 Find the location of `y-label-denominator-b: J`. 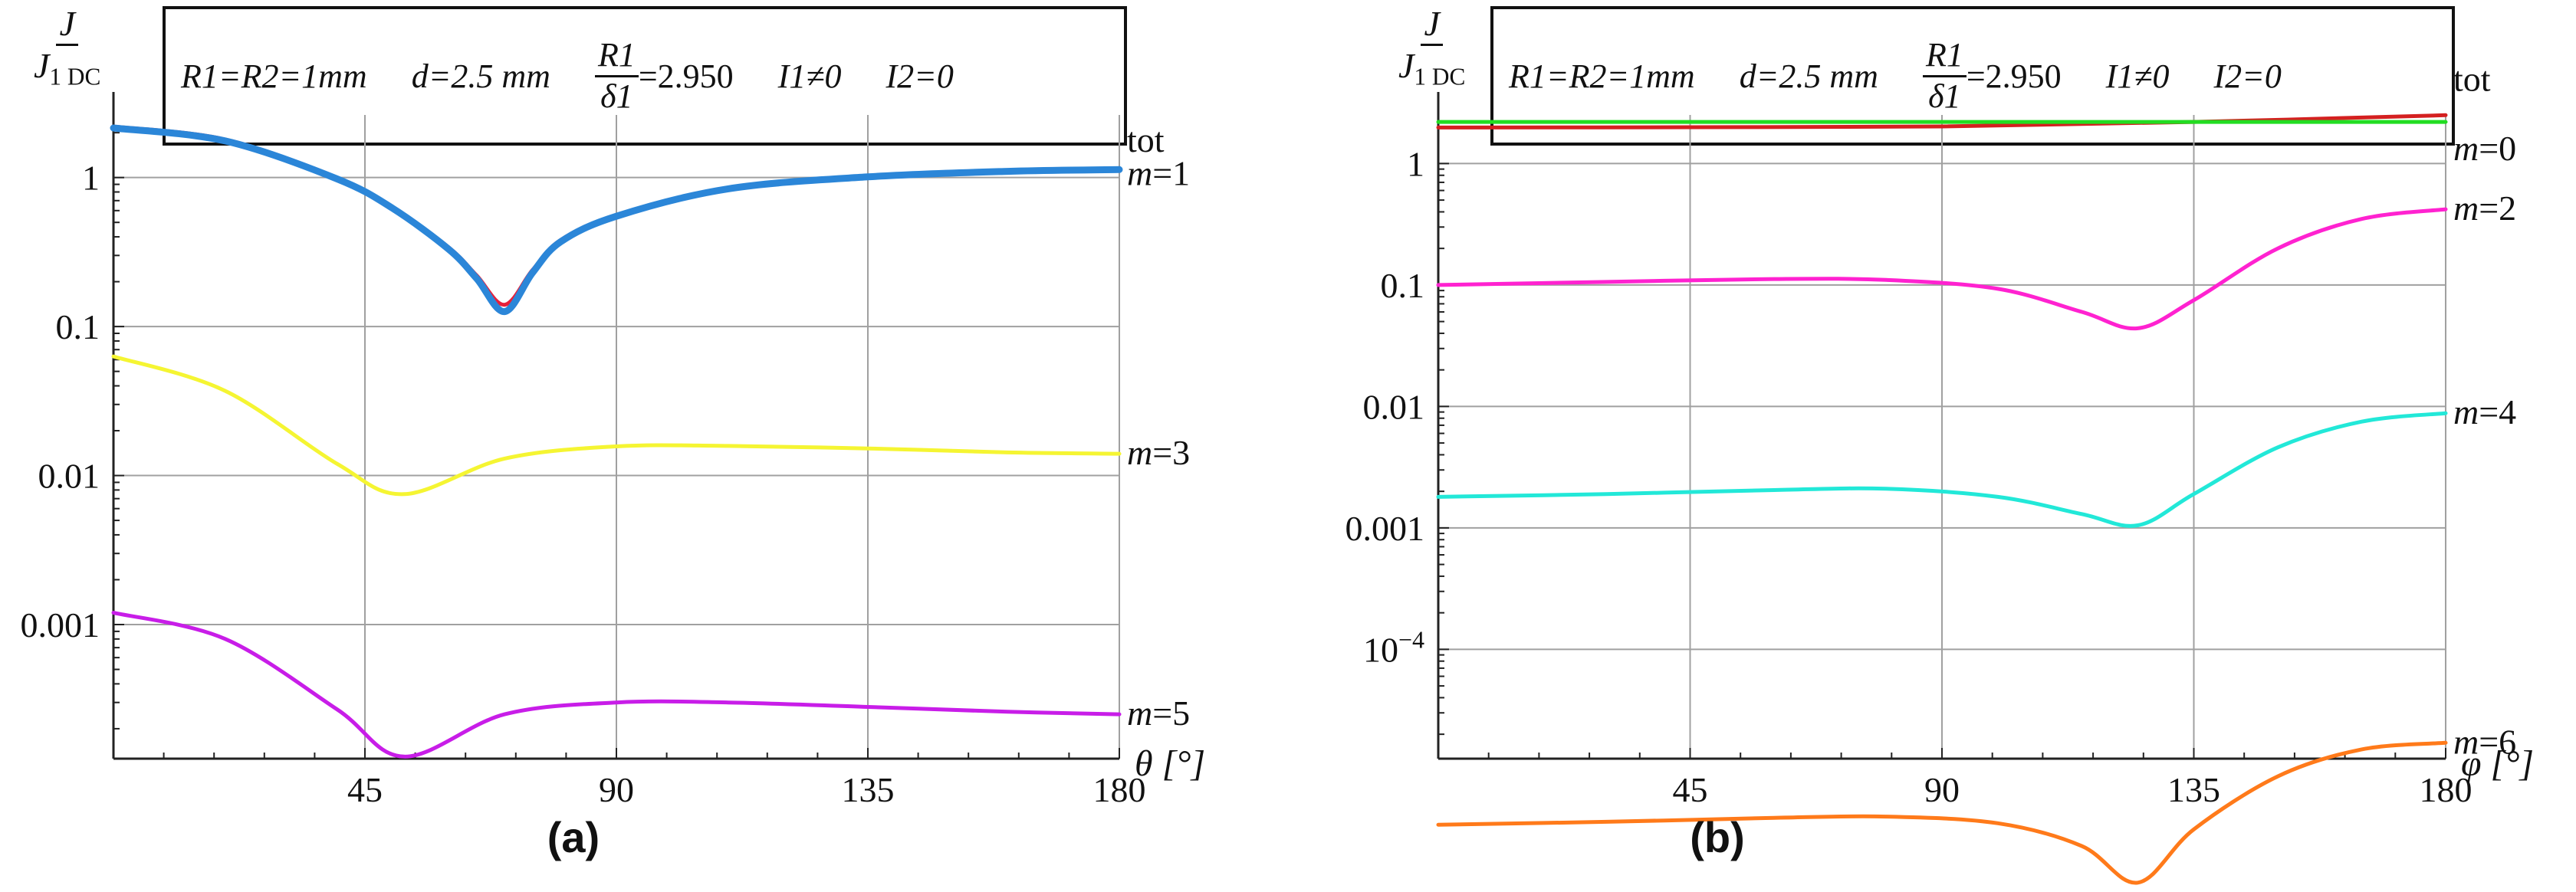

y-label-denominator-b: J is located at coordinates (1406, 66).